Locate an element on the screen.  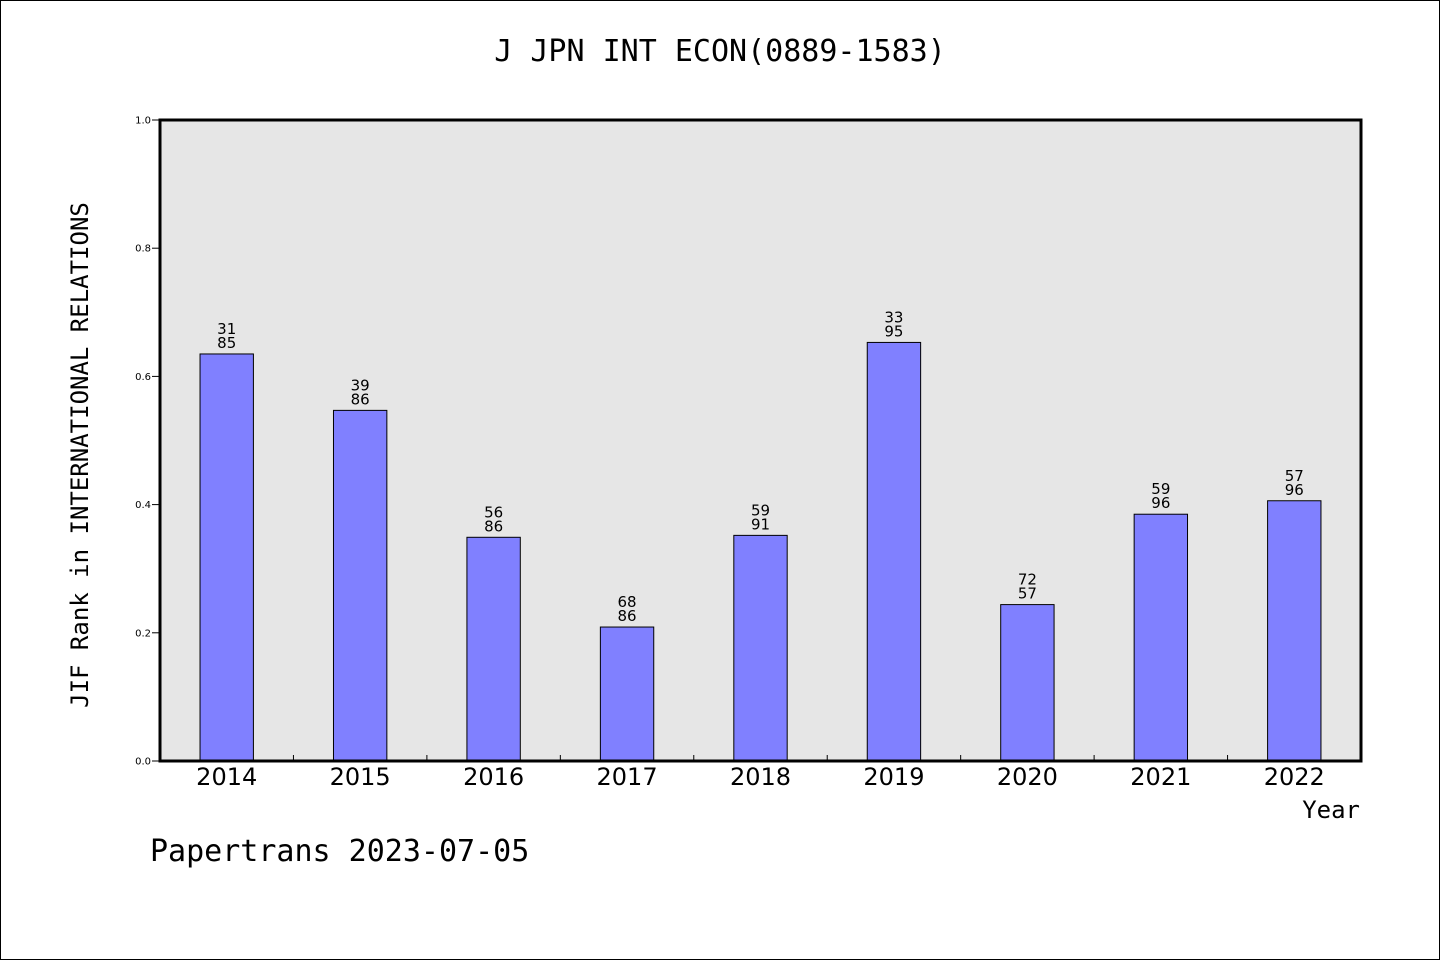
bar-rank-label: 33 is located at coordinates (893, 317).